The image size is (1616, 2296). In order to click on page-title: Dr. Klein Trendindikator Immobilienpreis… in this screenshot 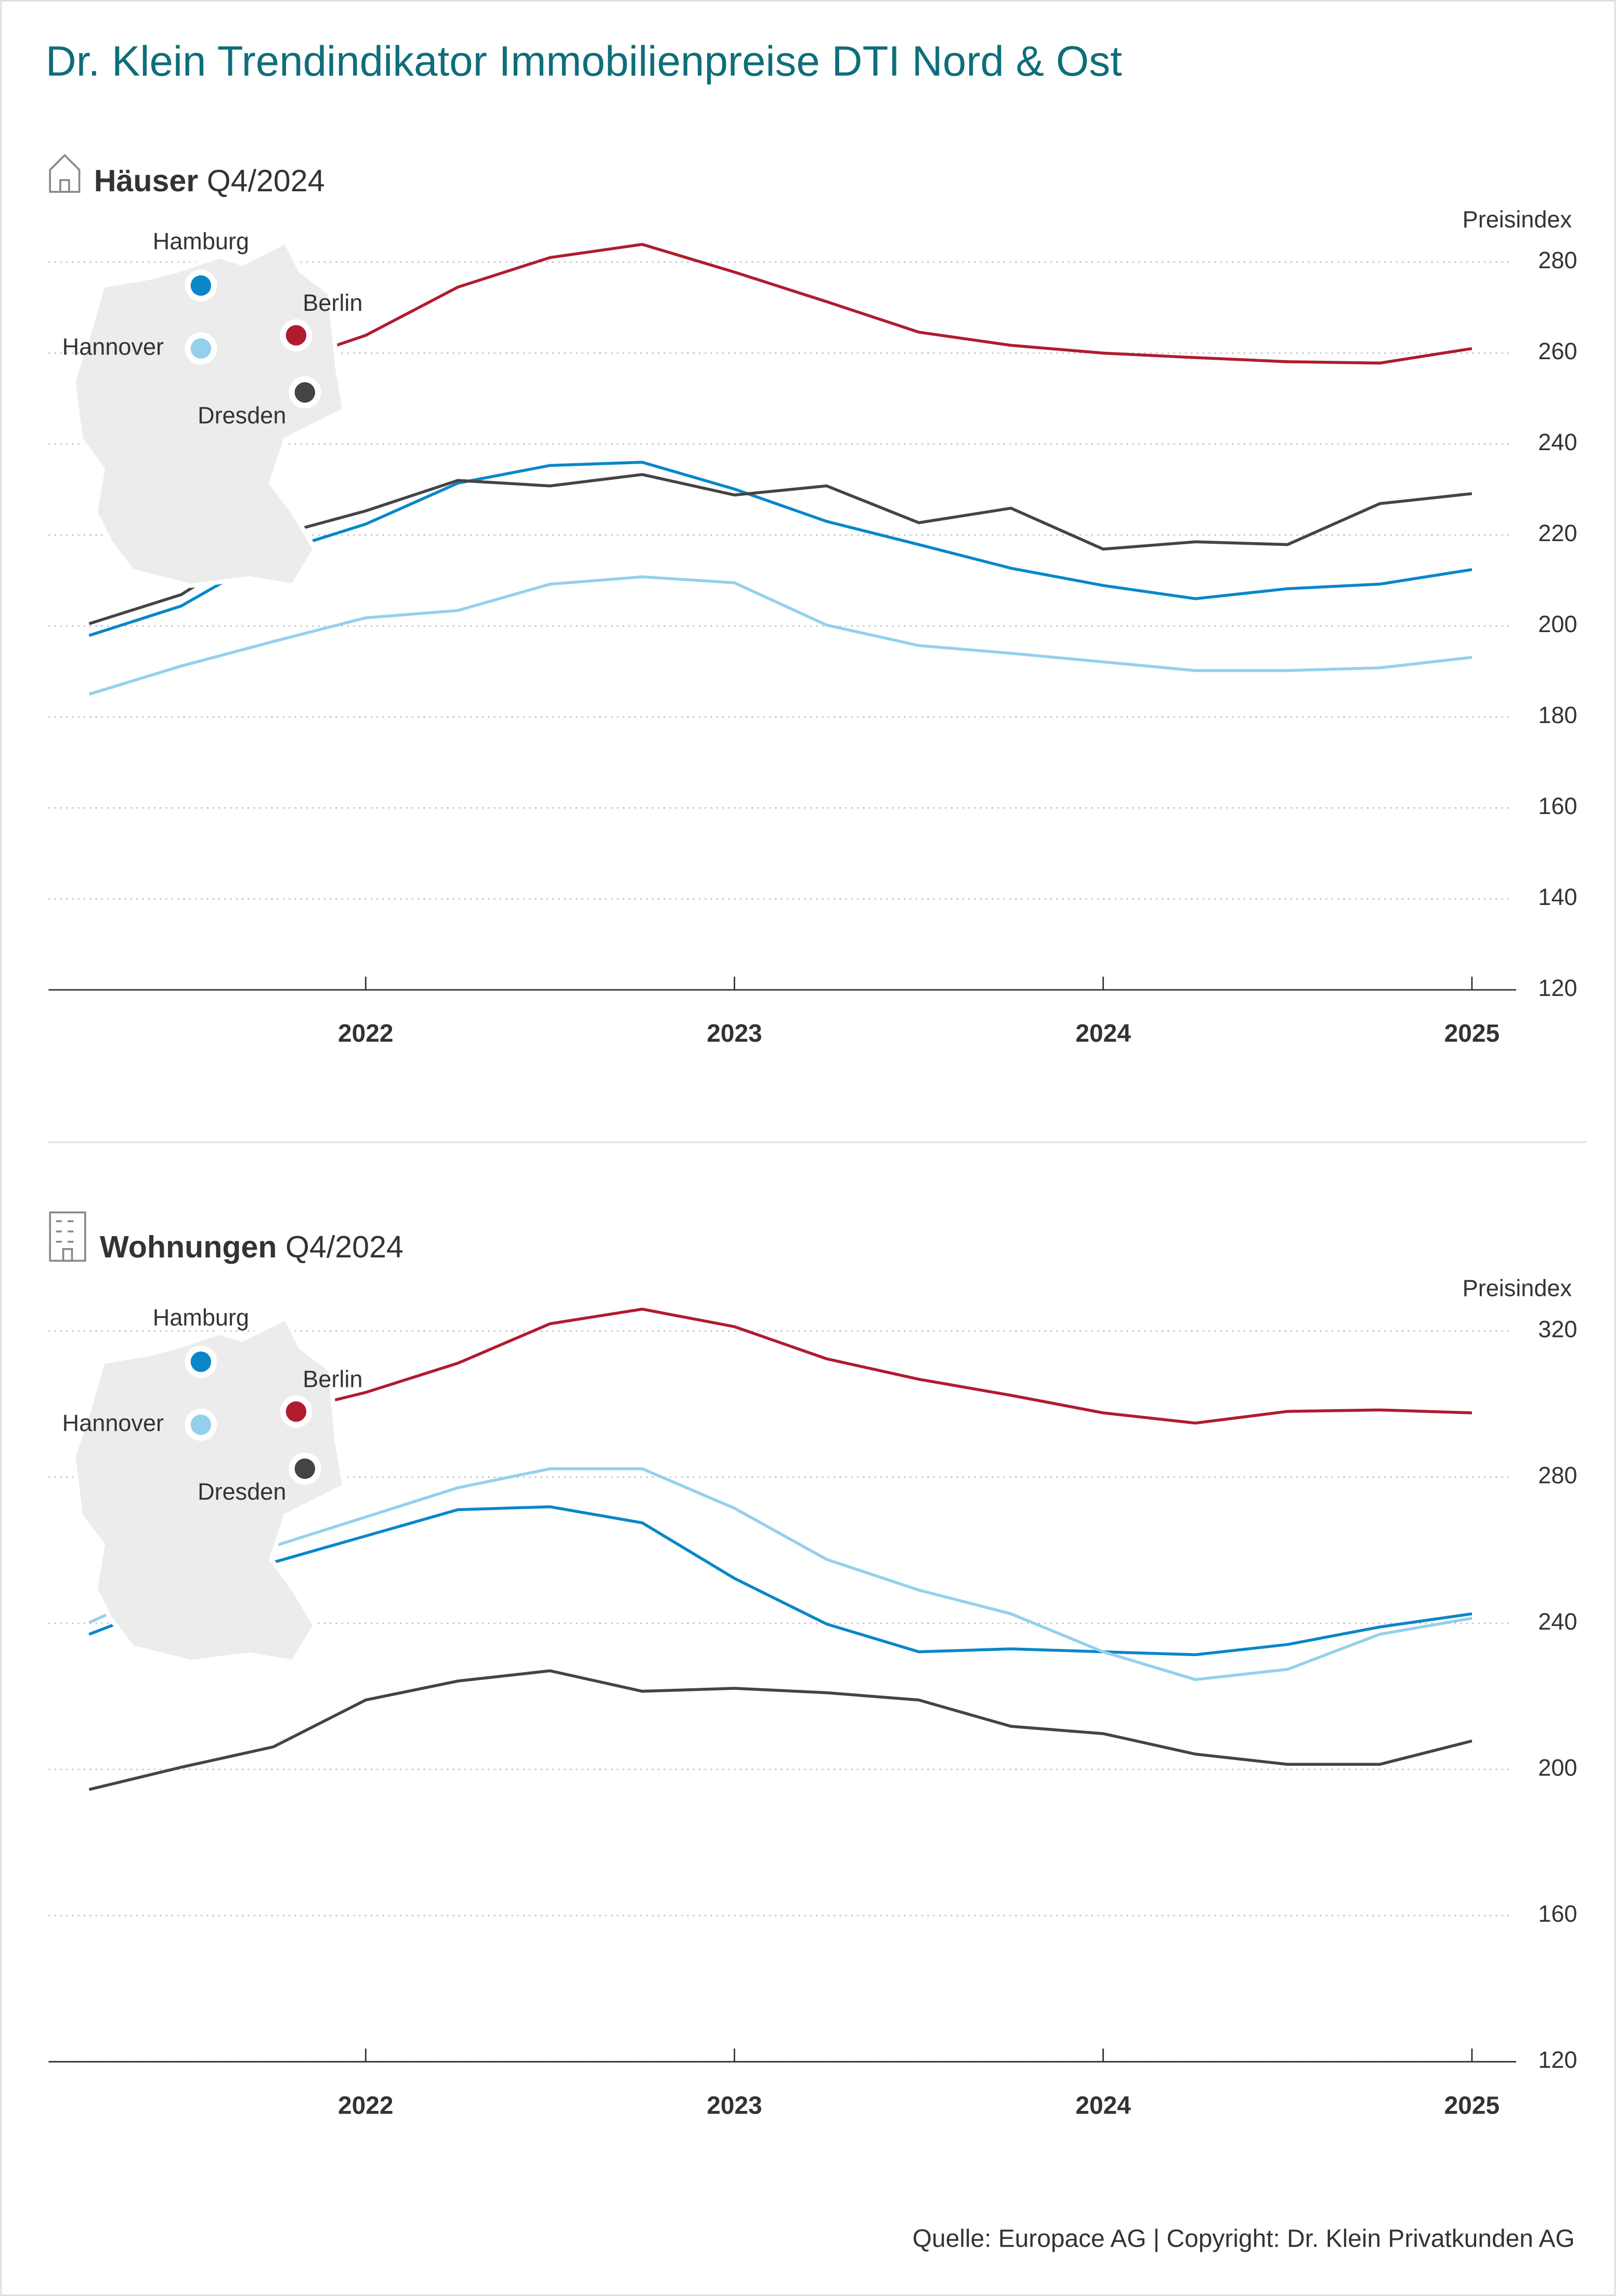, I will do `click(584, 61)`.